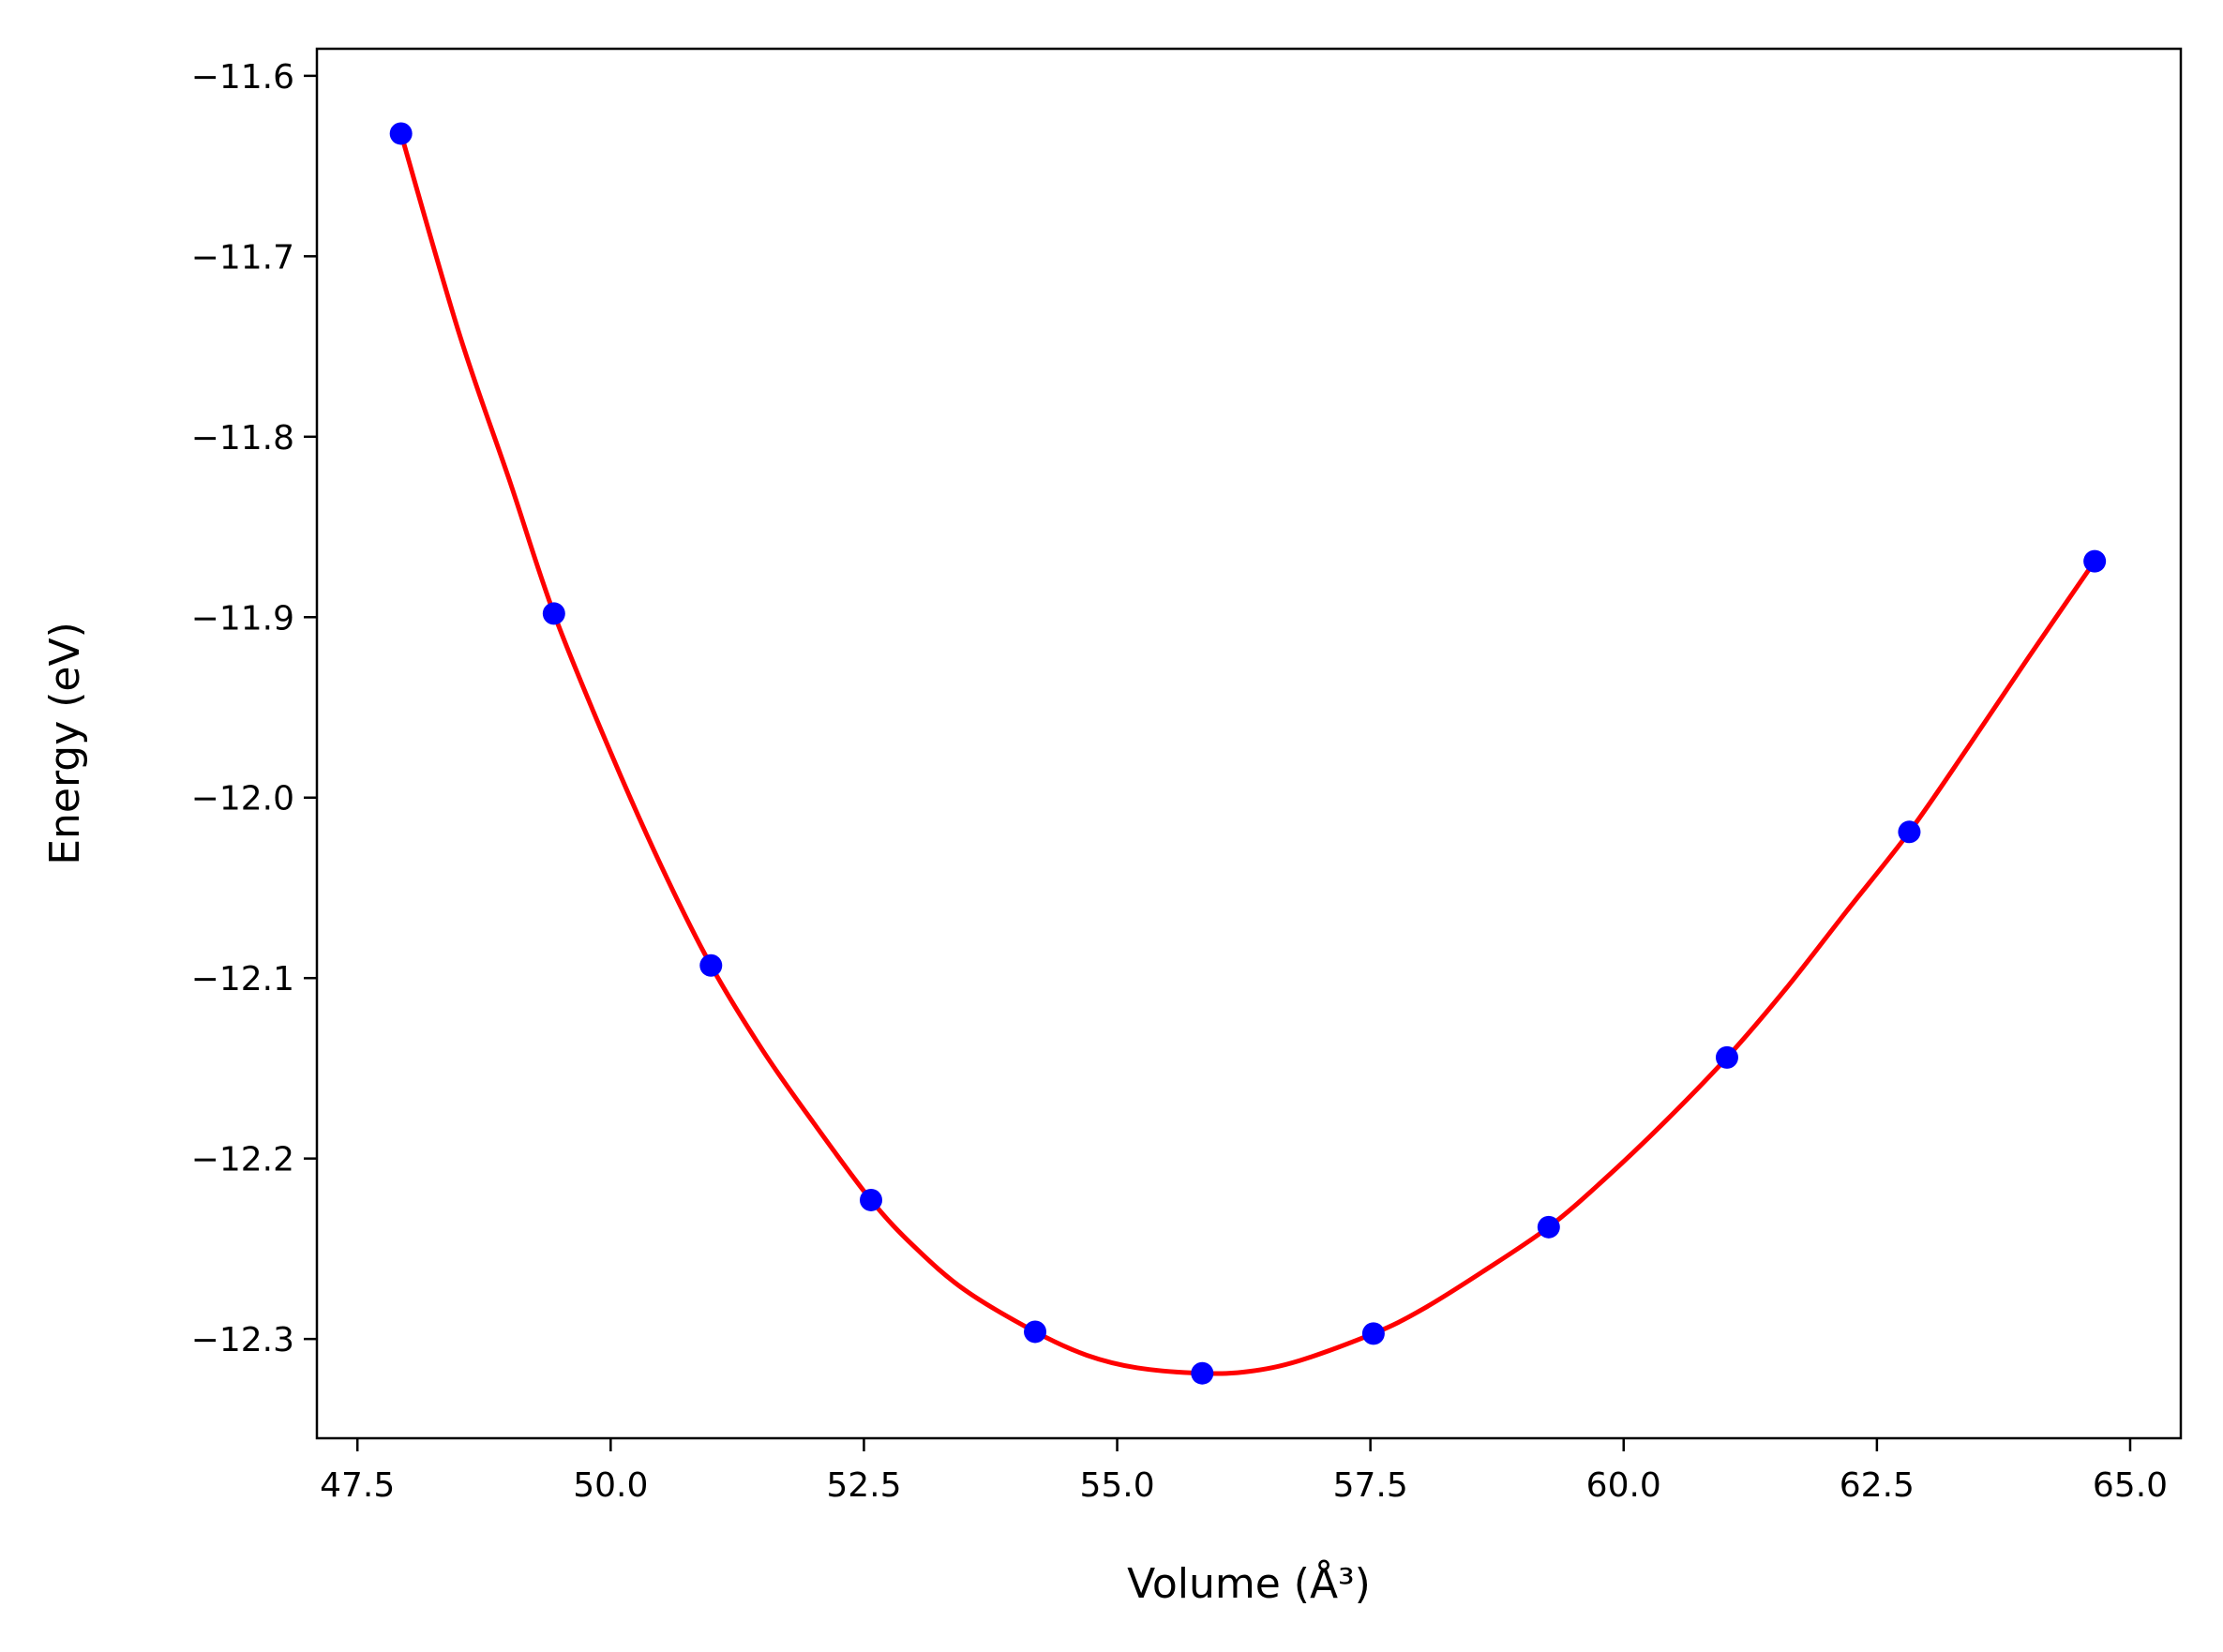 The image size is (2223, 1652). I want to click on y-axis-title: Energy (eV), so click(65, 743).